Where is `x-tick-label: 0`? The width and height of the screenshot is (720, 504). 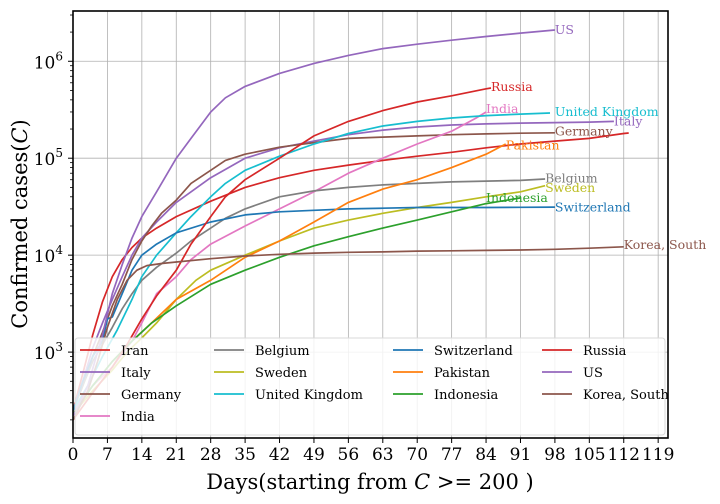
x-tick-label: 0 is located at coordinates (73, 455).